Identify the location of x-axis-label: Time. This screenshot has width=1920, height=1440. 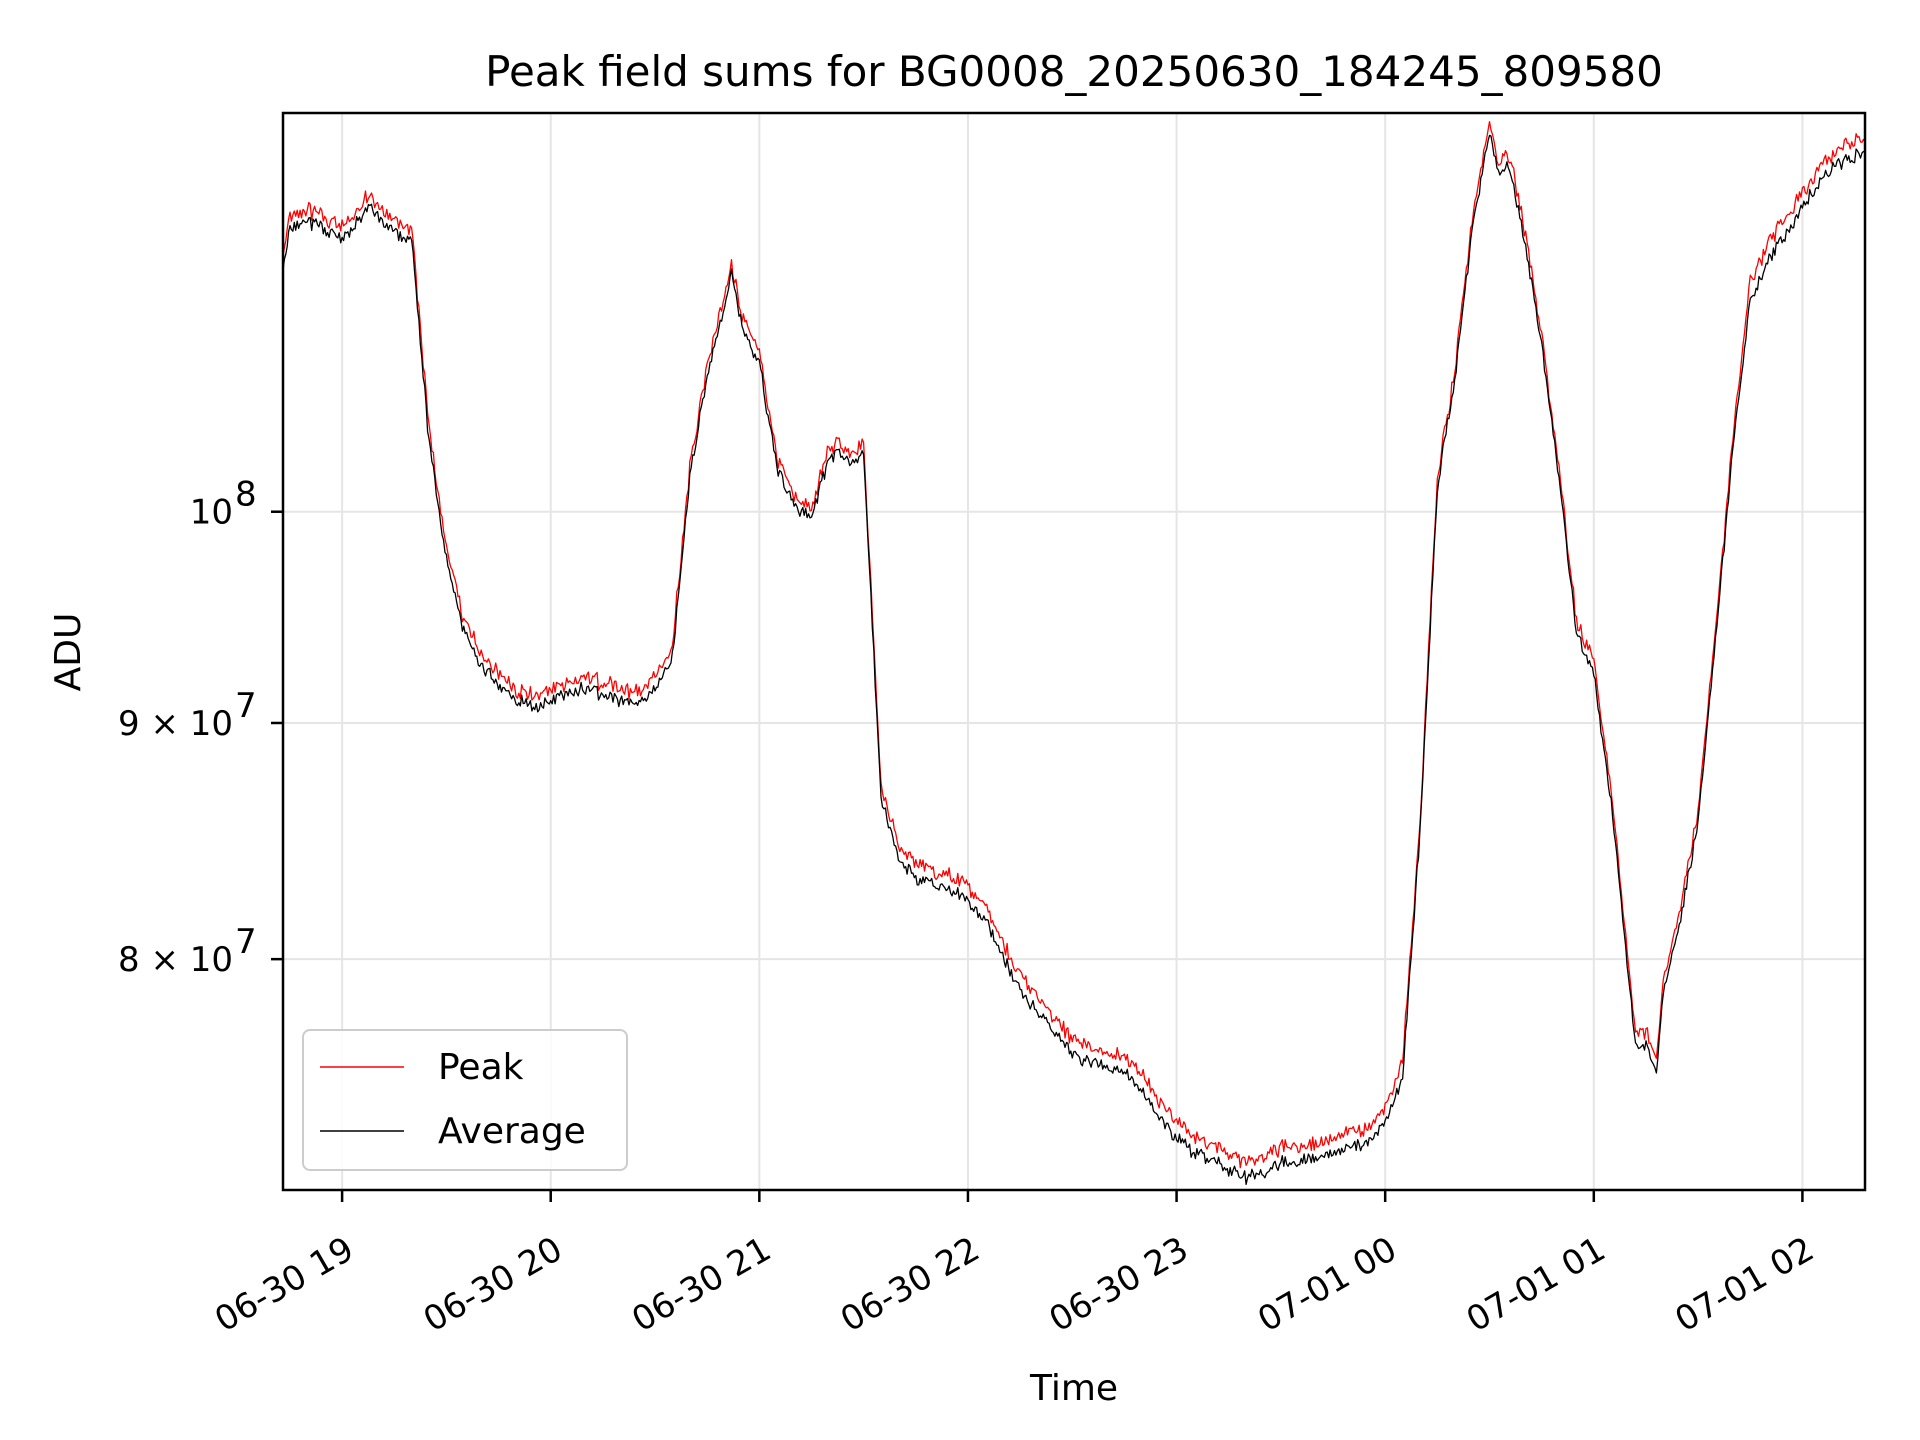
(1073, 1388).